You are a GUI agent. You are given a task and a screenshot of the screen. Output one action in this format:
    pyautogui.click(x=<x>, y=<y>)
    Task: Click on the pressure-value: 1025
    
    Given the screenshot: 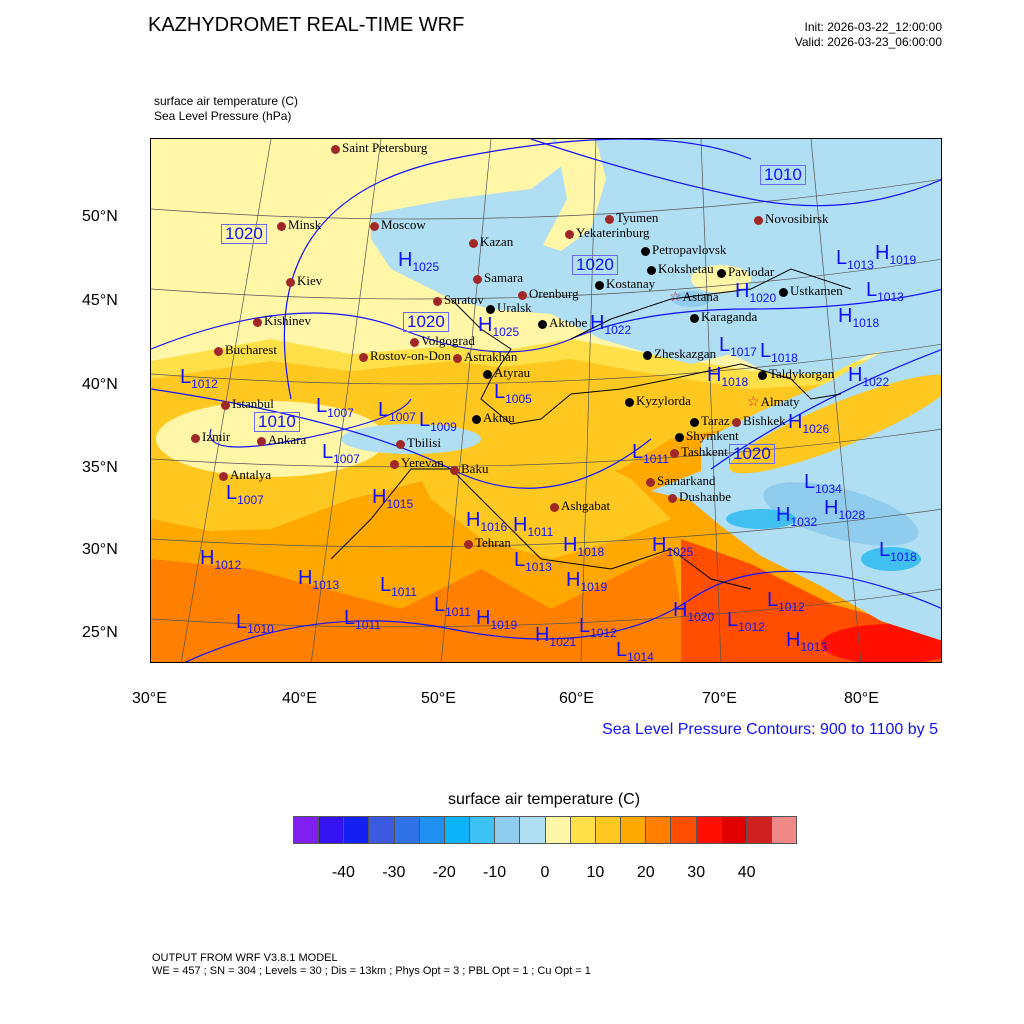 What is the action you would take?
    pyautogui.click(x=680, y=552)
    